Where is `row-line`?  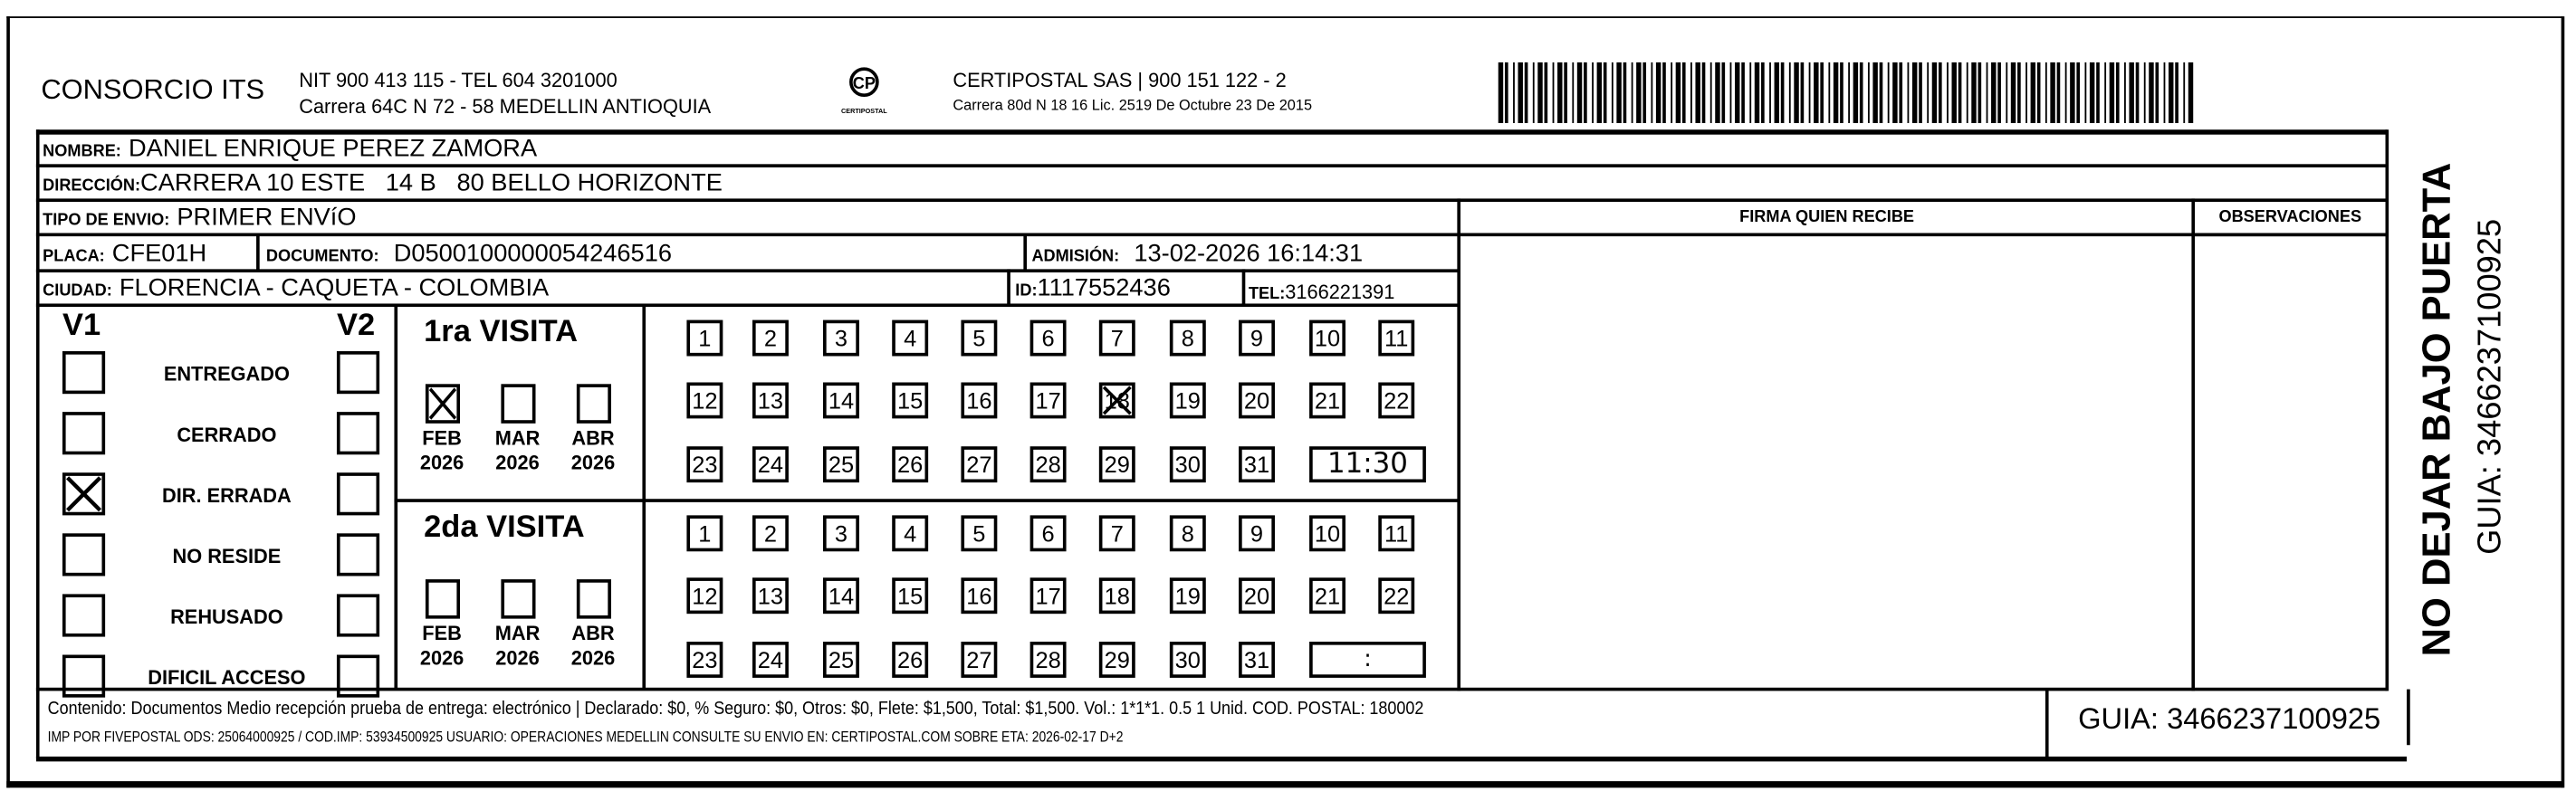 row-line is located at coordinates (747, 271).